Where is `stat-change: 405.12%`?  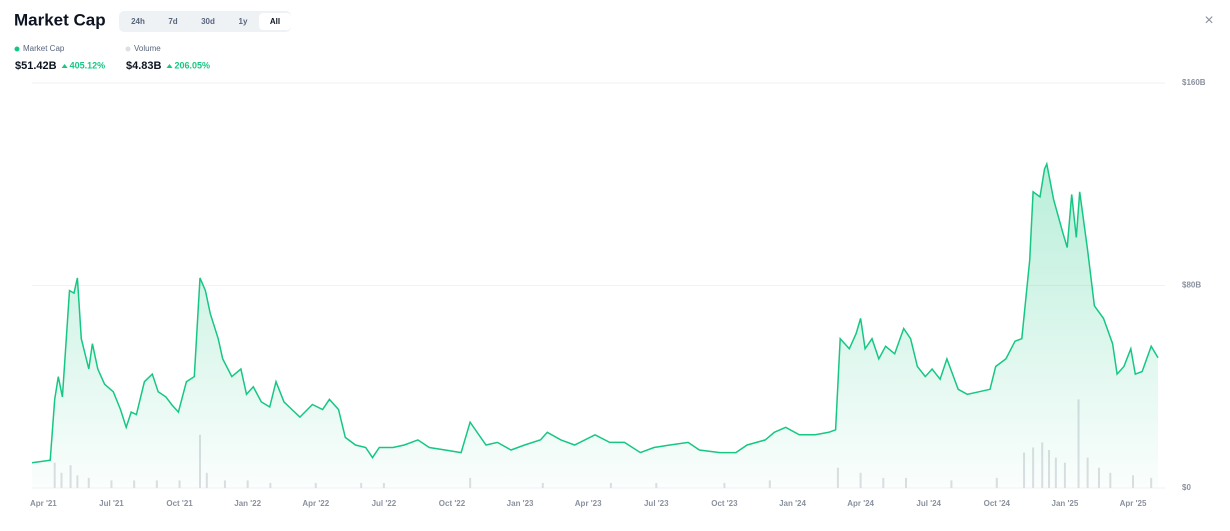
stat-change: 405.12% is located at coordinates (88, 65).